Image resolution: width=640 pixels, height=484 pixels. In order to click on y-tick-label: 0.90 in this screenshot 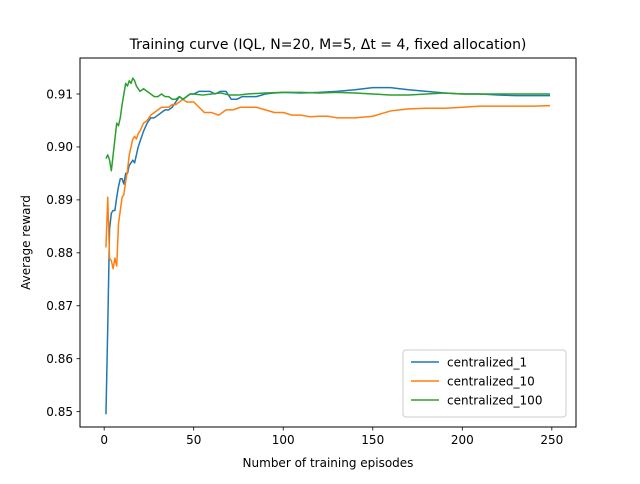, I will do `click(59, 147)`.